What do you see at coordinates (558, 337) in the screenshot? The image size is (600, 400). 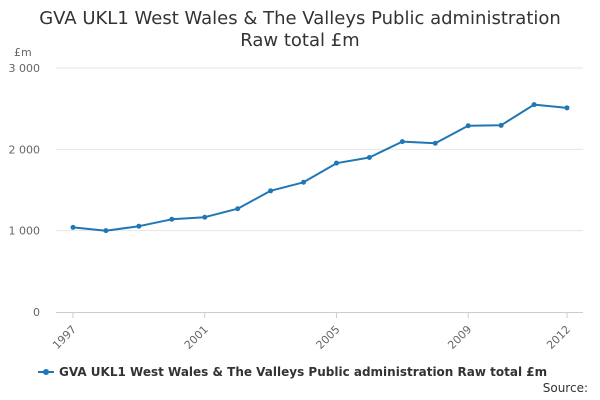 I see `x-tick-label: 2012` at bounding box center [558, 337].